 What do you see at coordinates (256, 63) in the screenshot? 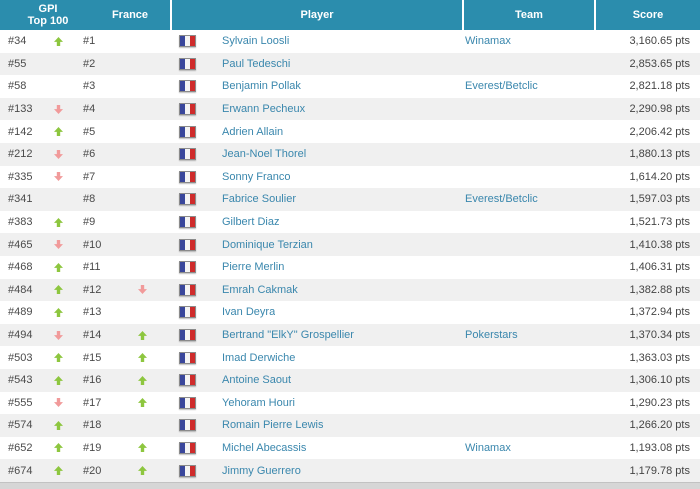
I see `player-name-link: Paul Tedeschi` at bounding box center [256, 63].